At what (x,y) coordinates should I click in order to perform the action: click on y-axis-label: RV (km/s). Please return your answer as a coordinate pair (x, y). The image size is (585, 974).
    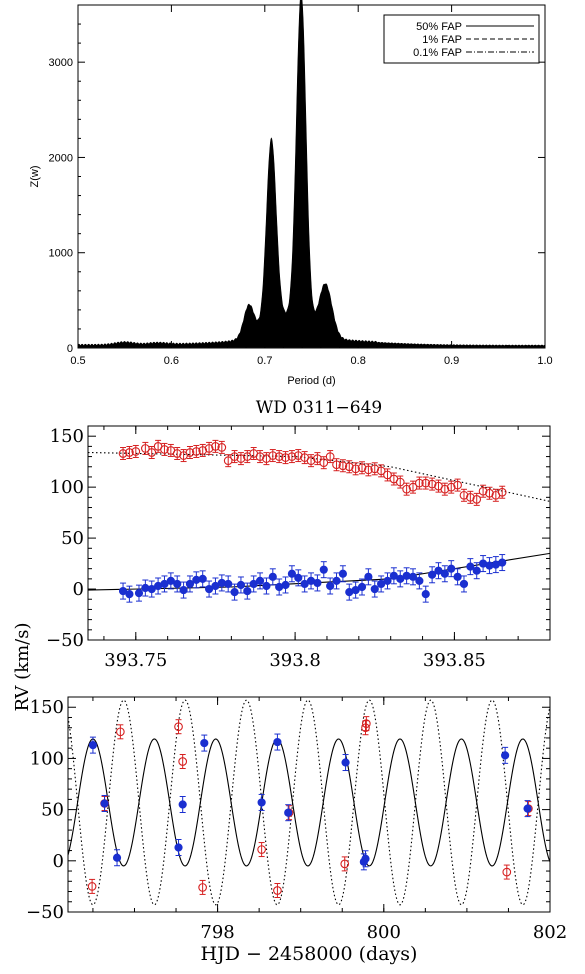
    Looking at the image, I should click on (22, 667).